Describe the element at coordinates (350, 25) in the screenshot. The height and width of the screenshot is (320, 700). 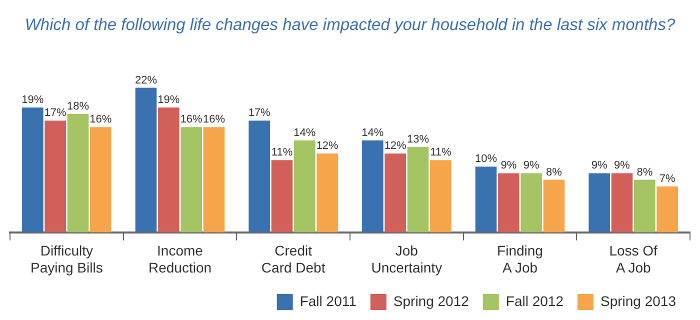
I see `chart-title: Which of the following life changes have impacted your household in the last six months?` at that location.